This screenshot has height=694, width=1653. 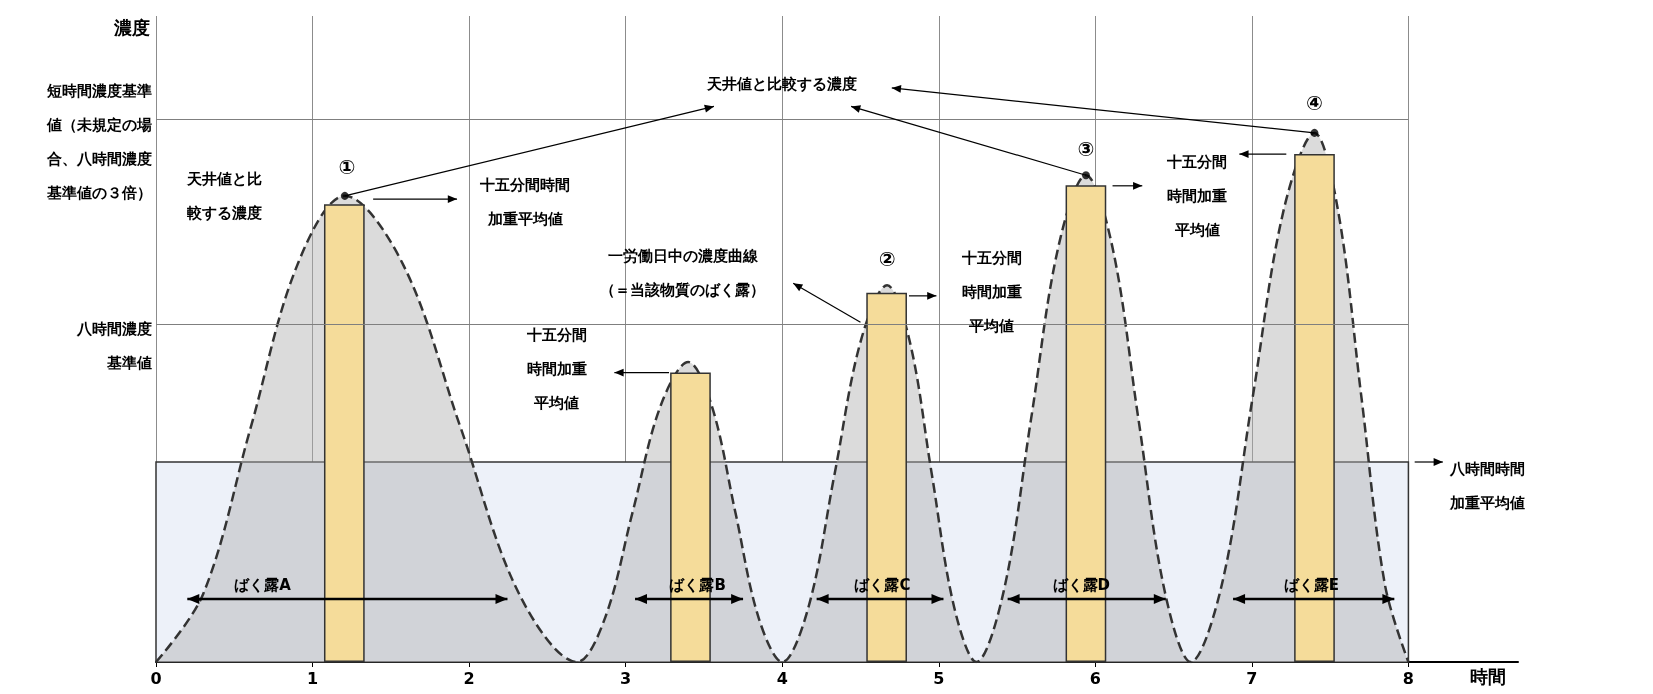 I want to click on annotation: ②, so click(x=887, y=259).